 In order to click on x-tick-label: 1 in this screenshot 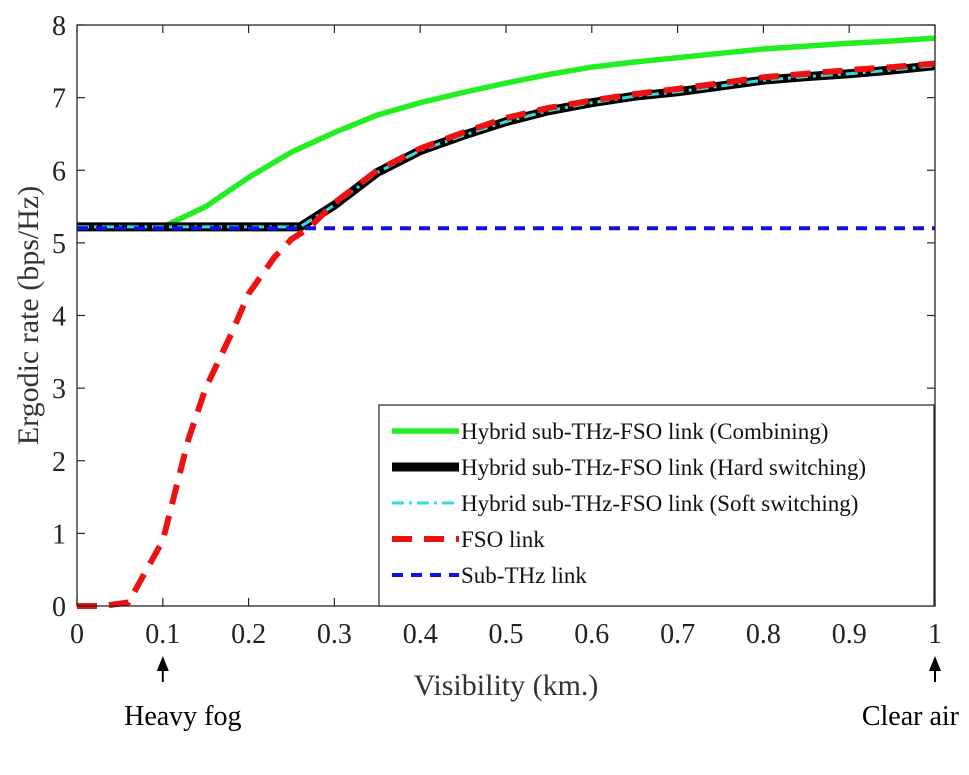, I will do `click(935, 634)`.